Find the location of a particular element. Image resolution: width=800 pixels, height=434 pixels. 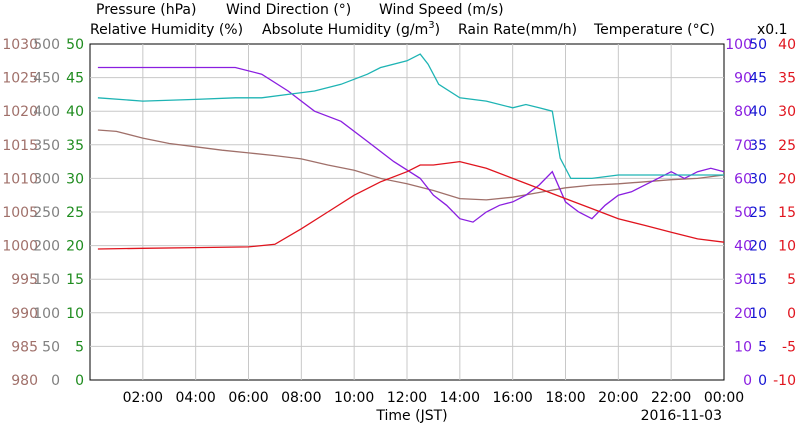

y-tick-temperature: 15 is located at coordinates (787, 213).